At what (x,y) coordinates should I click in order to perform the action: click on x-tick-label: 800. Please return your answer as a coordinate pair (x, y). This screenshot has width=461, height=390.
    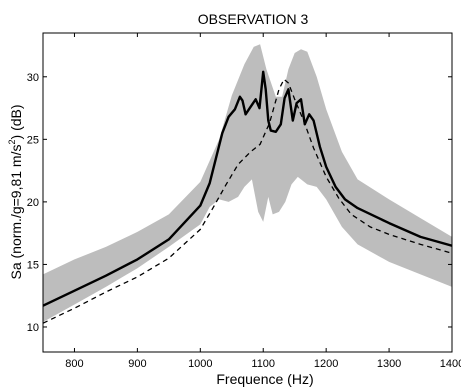
    Looking at the image, I should click on (74, 364).